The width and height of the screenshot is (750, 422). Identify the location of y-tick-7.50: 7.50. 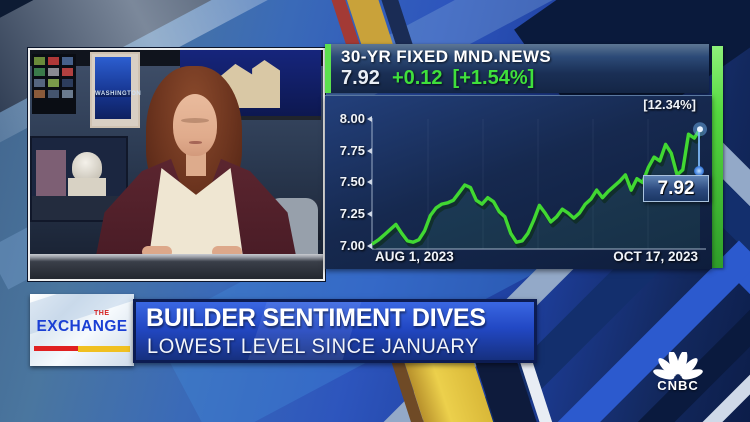
(349, 182).